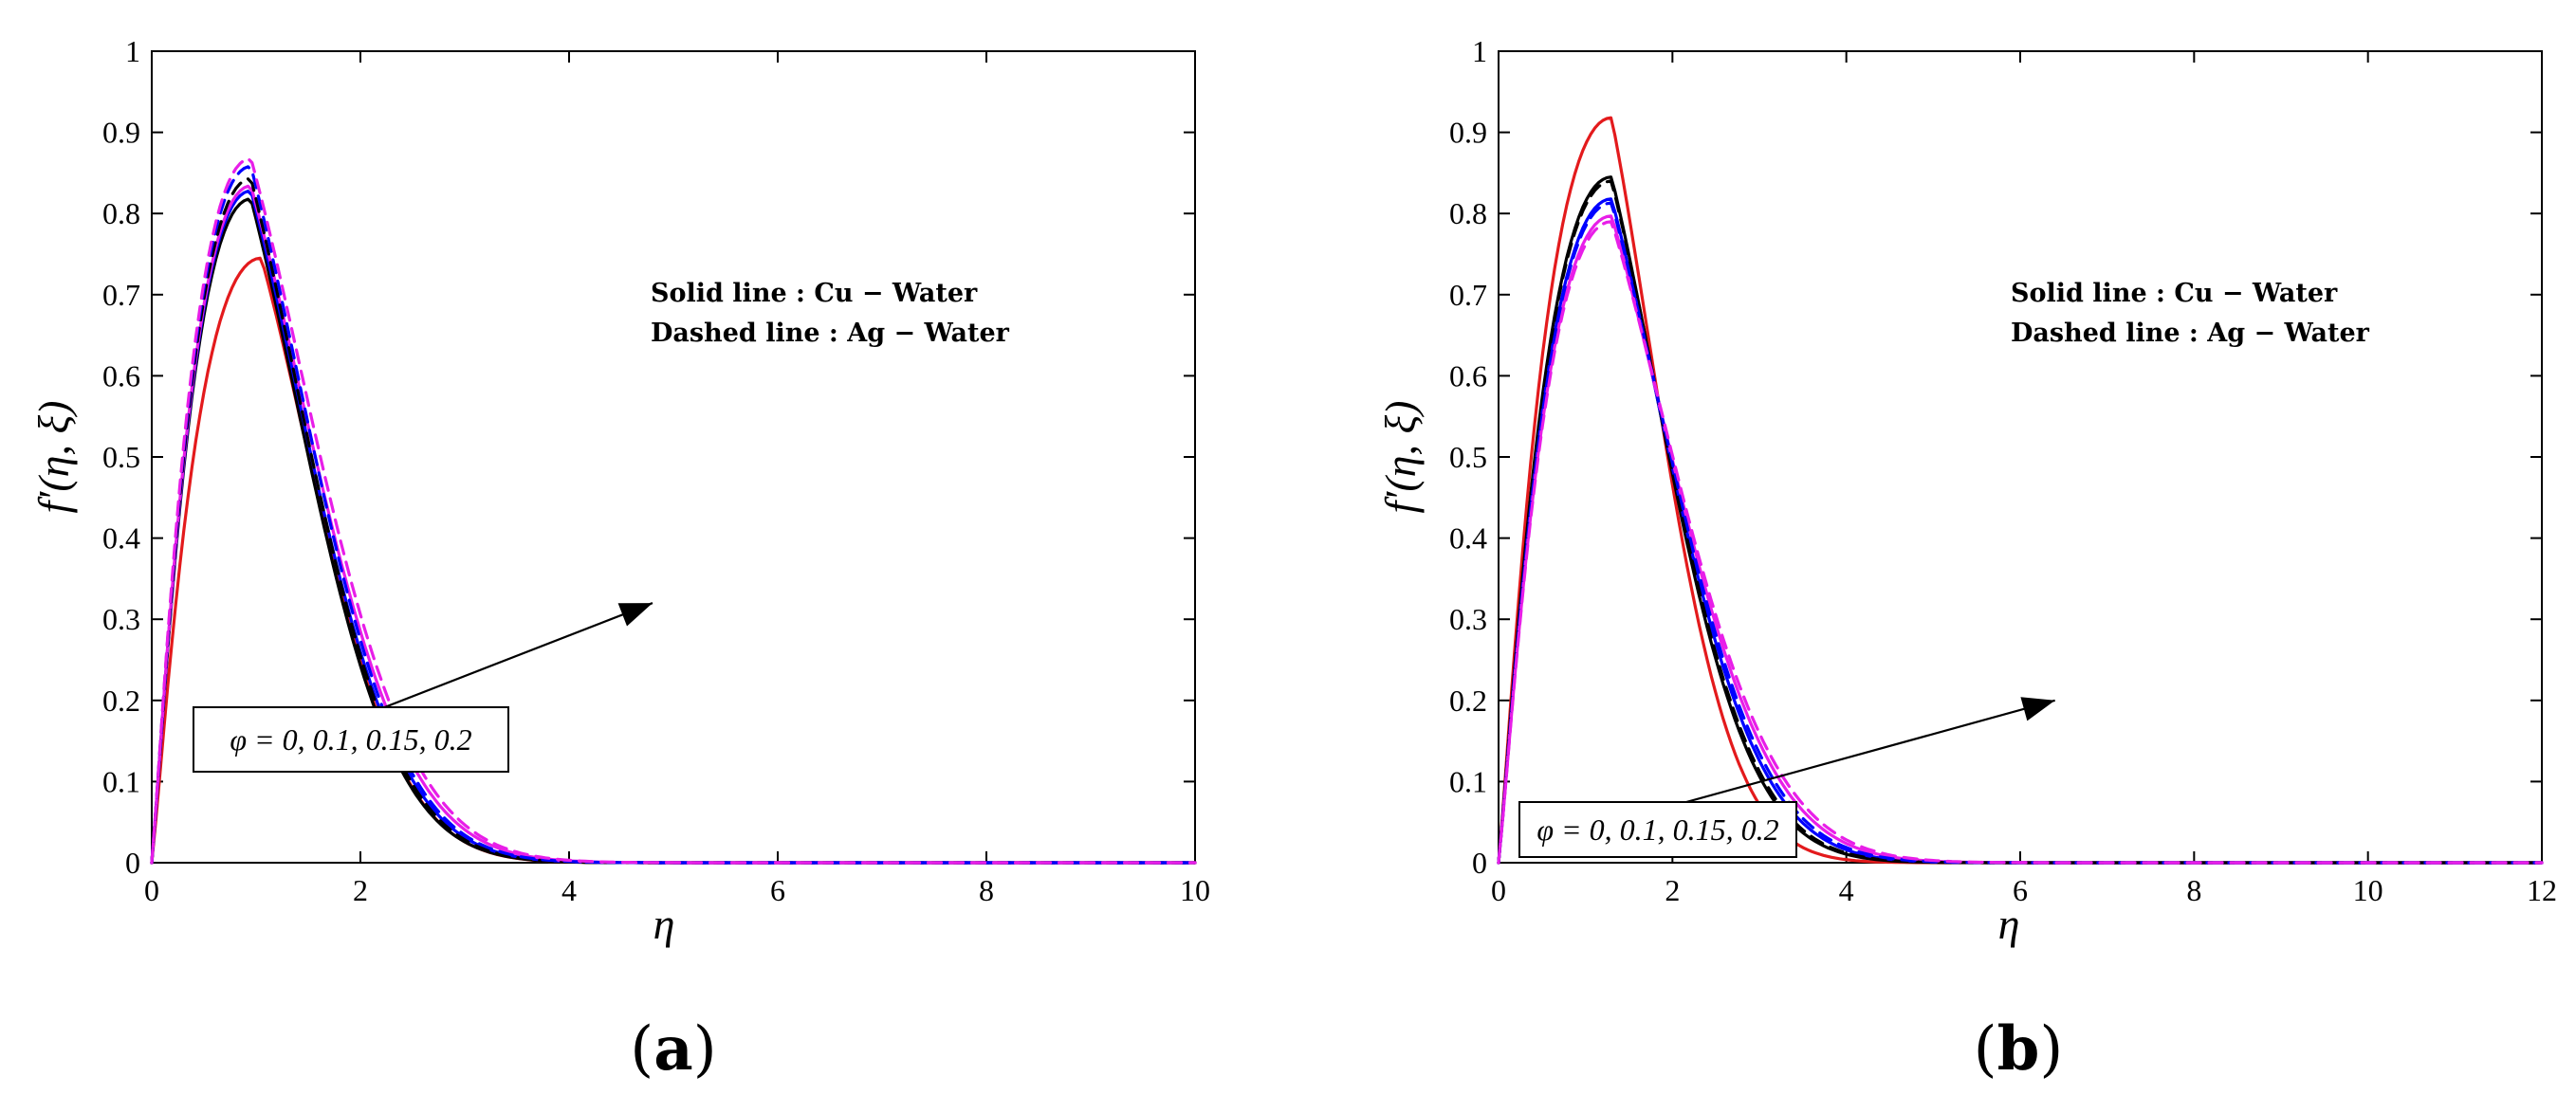 This screenshot has height=1113, width=2576. Describe the element at coordinates (1468, 375) in the screenshot. I see `y-tick-label-b-6: 0.6` at that location.